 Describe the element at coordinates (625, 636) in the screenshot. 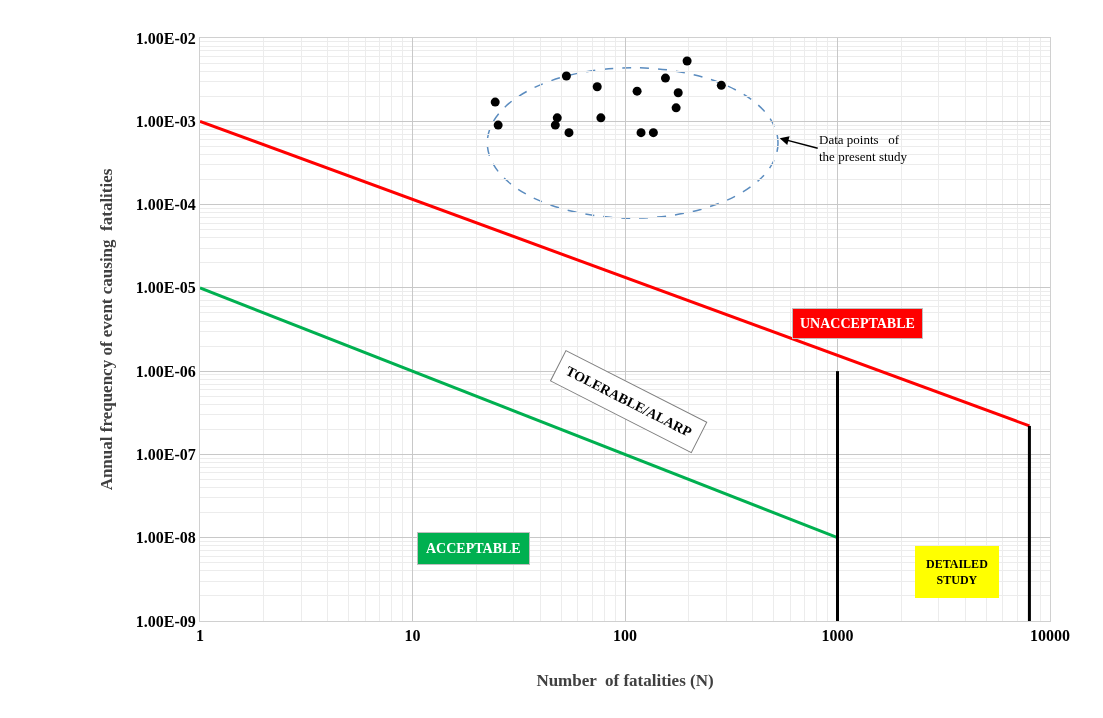

I see `x-tick-label: 100` at that location.